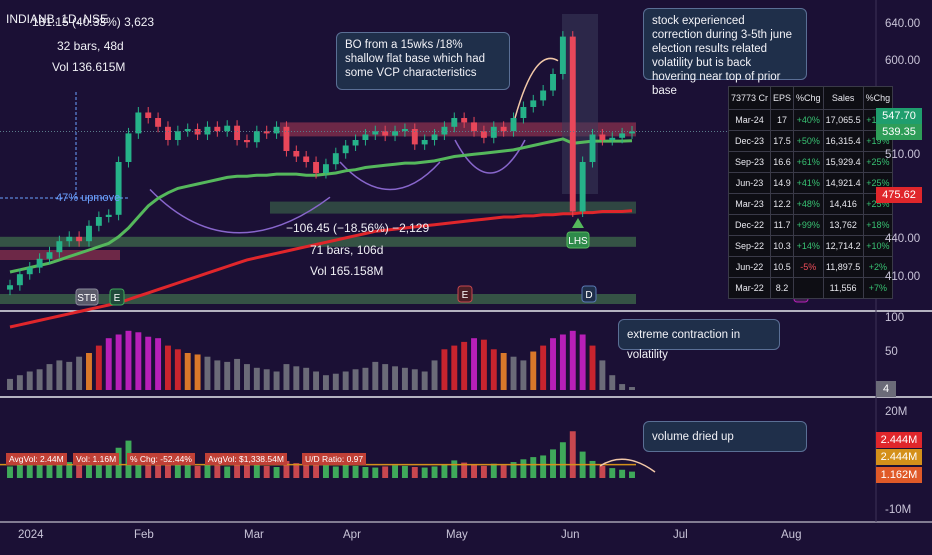 Image resolution: width=932 pixels, height=555 pixels. I want to click on x-label-feb: Feb, so click(144, 535).